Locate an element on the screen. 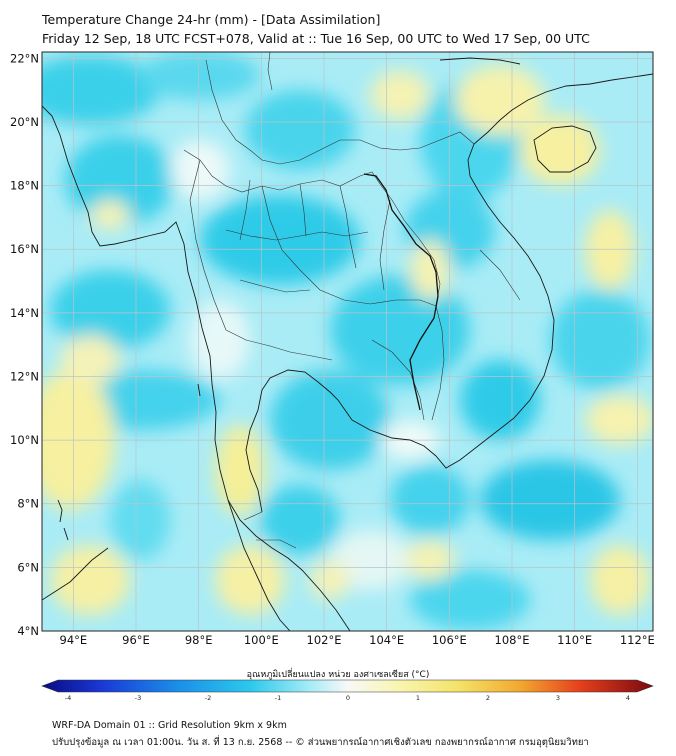 This screenshot has width=676, height=756. colorbar-tick-label: 1 is located at coordinates (418, 698).